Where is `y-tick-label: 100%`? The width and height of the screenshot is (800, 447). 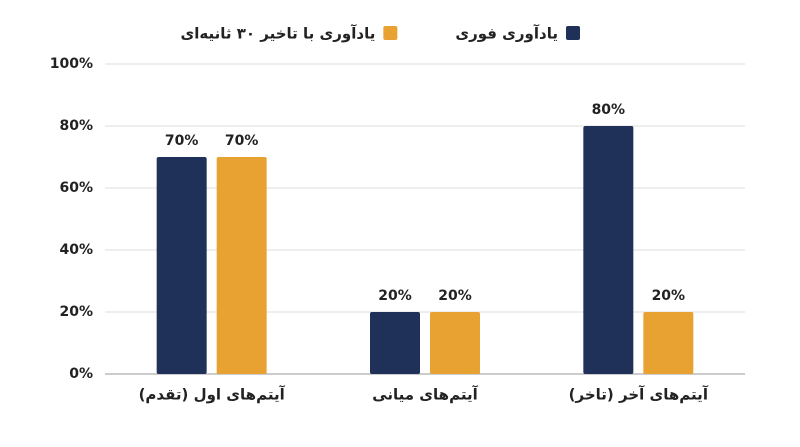
y-tick-label: 100% is located at coordinates (71, 64).